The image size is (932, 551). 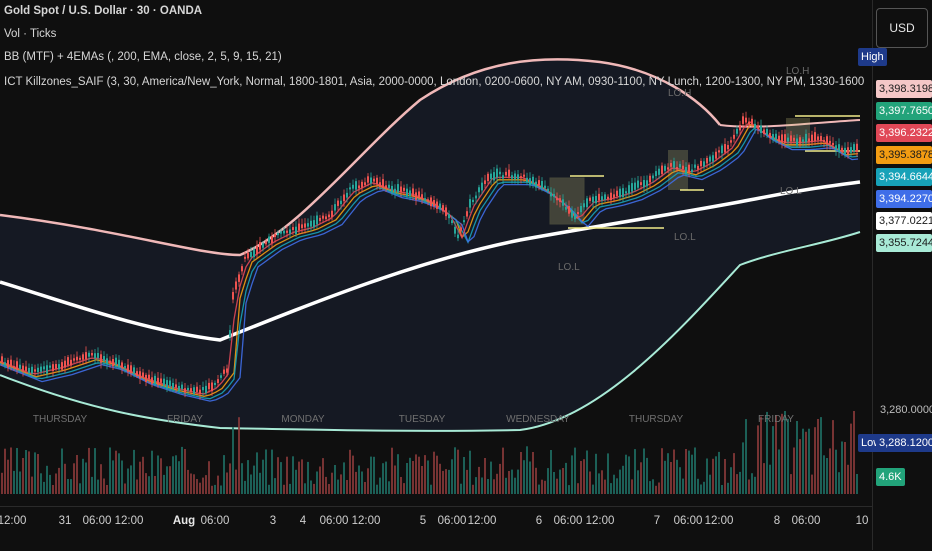 I want to click on price-tag: 3,355.72446, so click(x=904, y=243).